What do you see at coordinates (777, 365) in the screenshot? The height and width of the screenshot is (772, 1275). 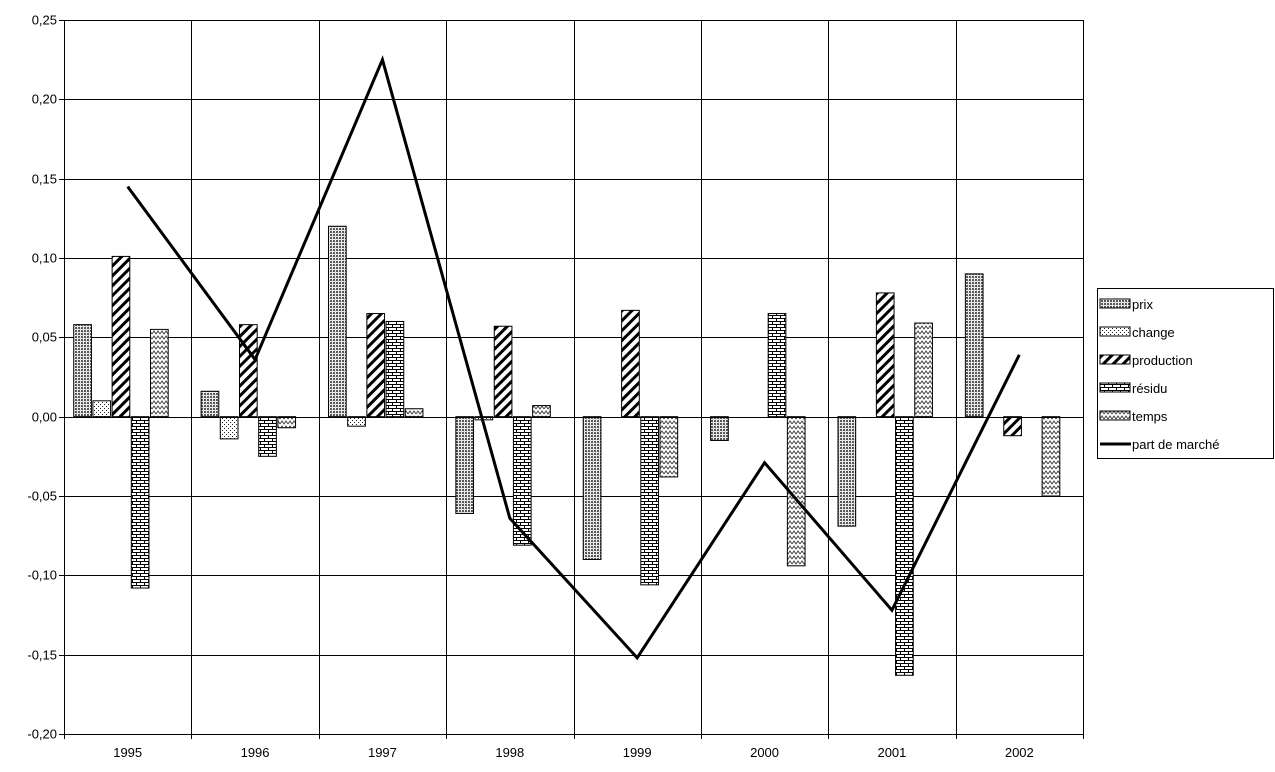 I see `bar-rsidu-2000` at bounding box center [777, 365].